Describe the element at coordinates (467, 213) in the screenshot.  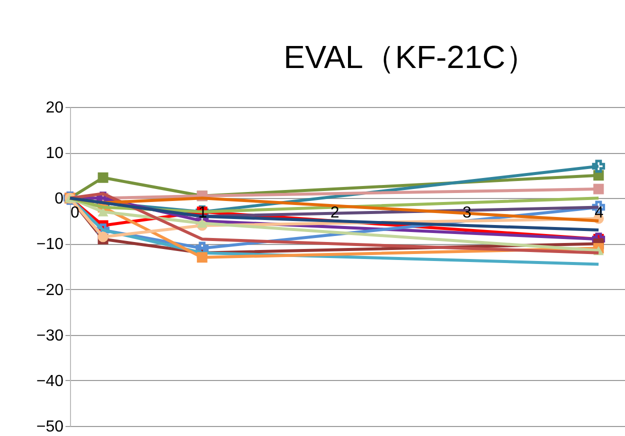
I see `x-tick-label: 3` at that location.